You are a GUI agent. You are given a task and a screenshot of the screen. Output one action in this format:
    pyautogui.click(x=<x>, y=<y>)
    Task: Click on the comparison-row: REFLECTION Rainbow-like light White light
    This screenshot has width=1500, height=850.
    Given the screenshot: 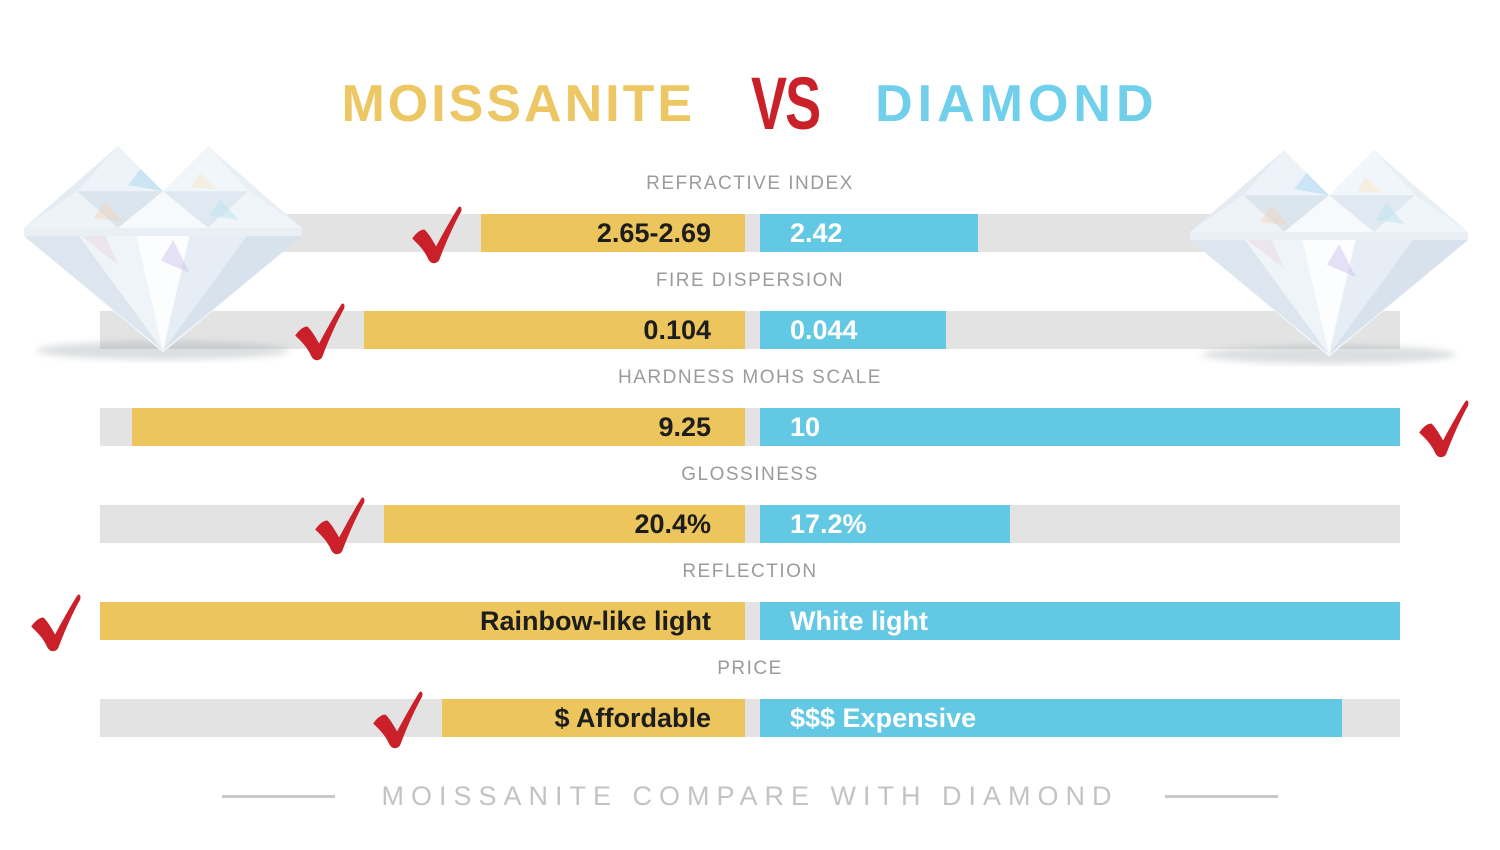 What is the action you would take?
    pyautogui.click(x=750, y=606)
    